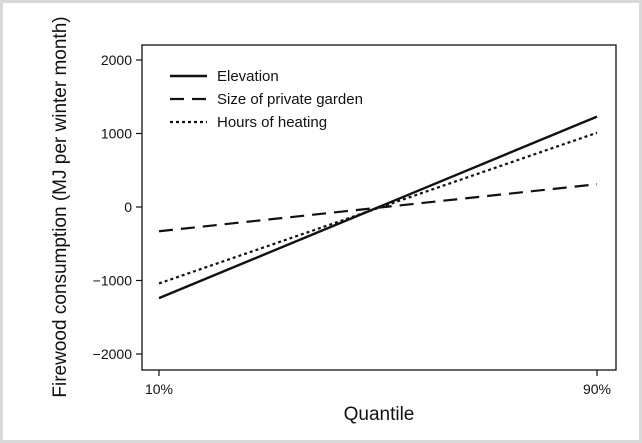 Image resolution: width=642 pixels, height=443 pixels. What do you see at coordinates (117, 207) in the screenshot?
I see `y-axis: 2000 1000 0 −1000 −2000` at bounding box center [117, 207].